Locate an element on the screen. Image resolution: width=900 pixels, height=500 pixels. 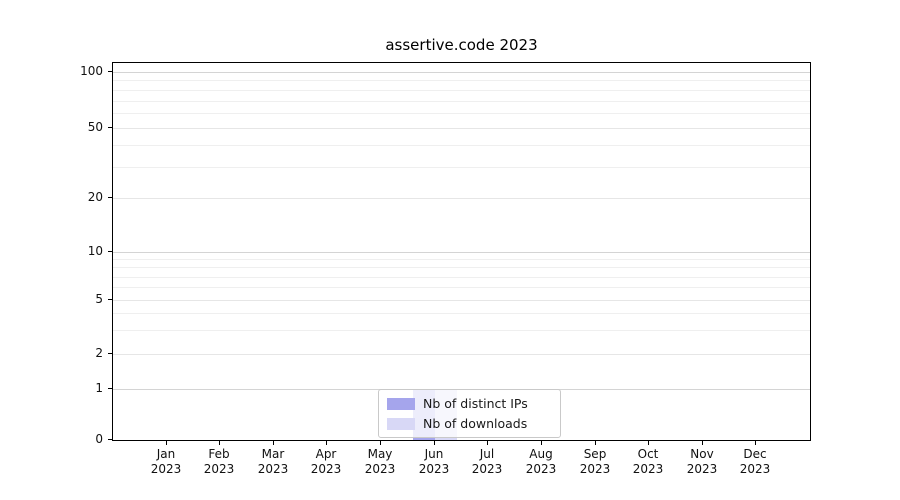
x-tick-label: May 2023 is located at coordinates (380, 462).